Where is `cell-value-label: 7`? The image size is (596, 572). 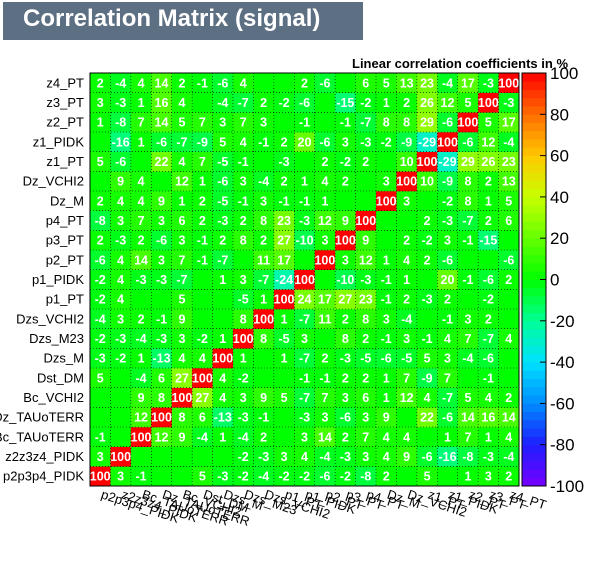
cell-value-label: 7 is located at coordinates (467, 437).